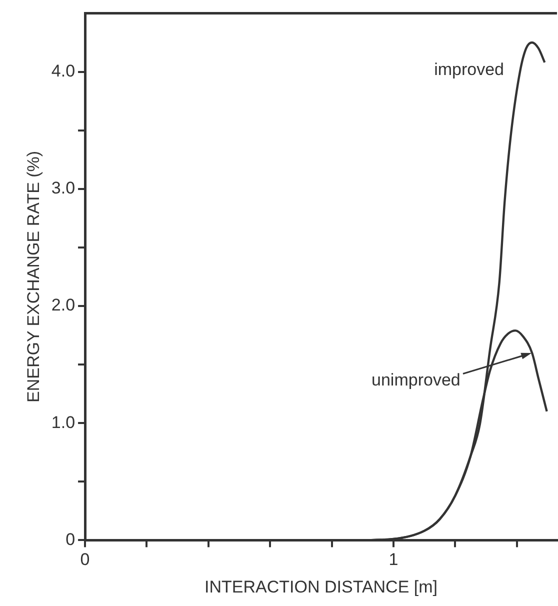  I want to click on y-tick-label: 2.0, so click(63, 305).